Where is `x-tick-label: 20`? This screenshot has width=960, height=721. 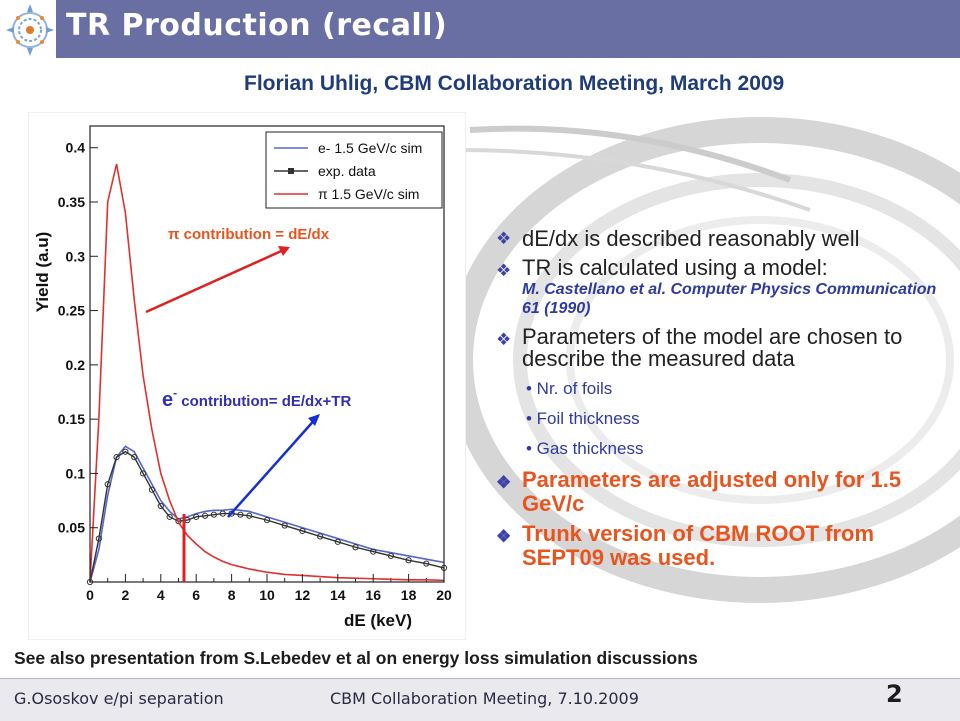
x-tick-label: 20 is located at coordinates (444, 595).